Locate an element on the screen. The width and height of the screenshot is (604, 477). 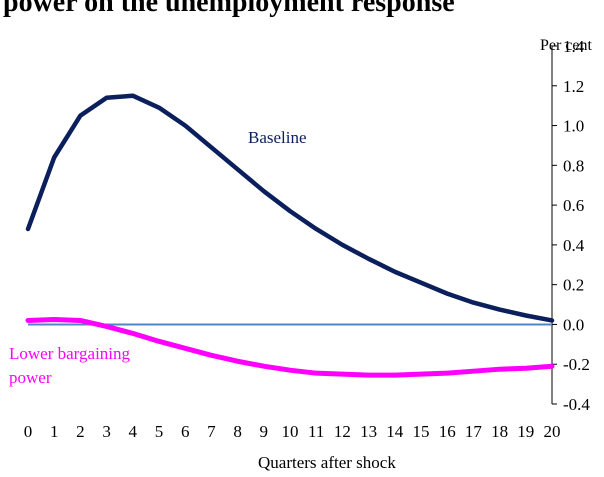
x-tick-label: 3 is located at coordinates (106, 431).